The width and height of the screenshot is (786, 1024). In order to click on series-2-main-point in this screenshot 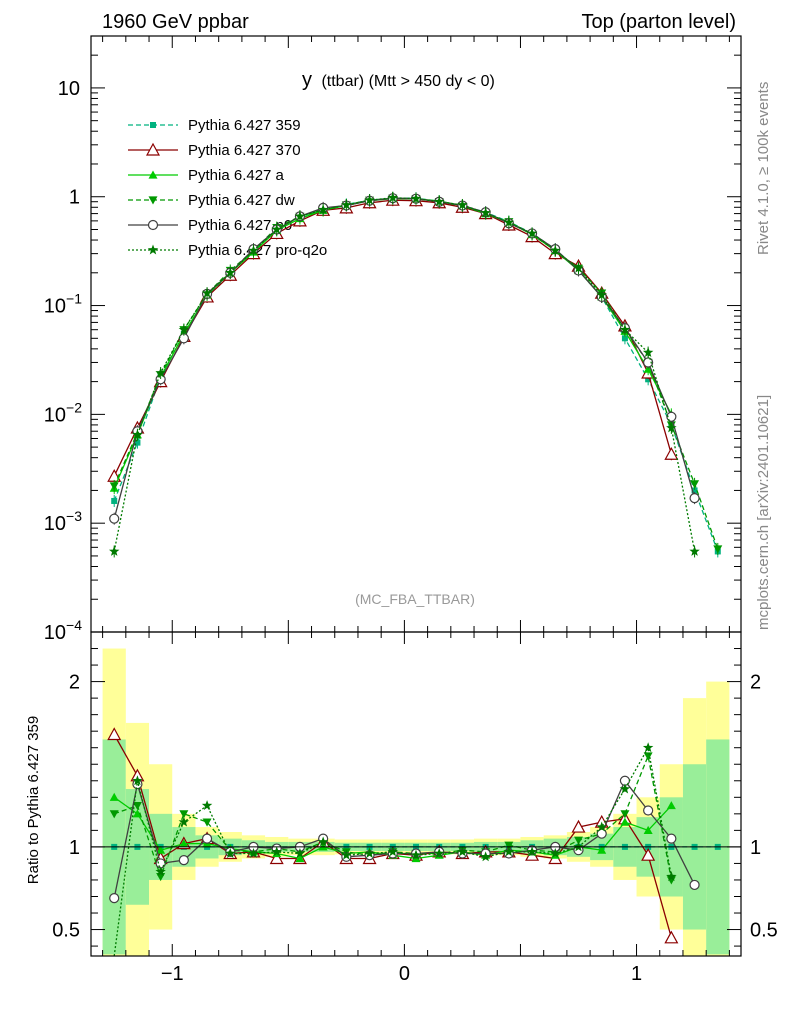, I will do `click(648, 368)`.